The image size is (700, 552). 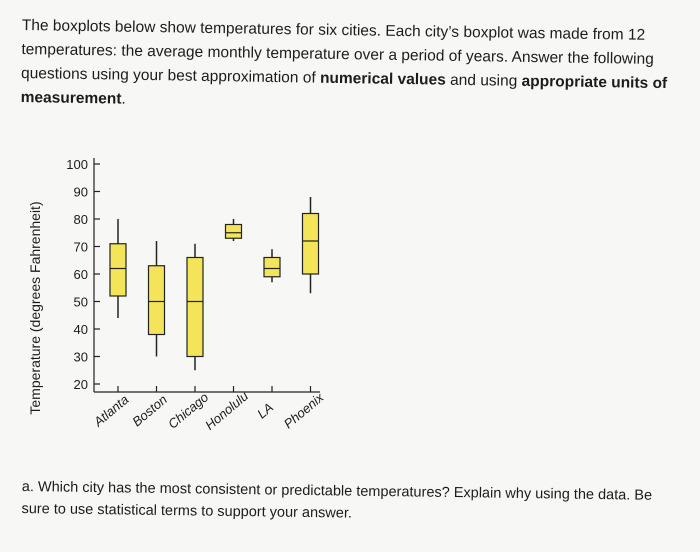 What do you see at coordinates (226, 410) in the screenshot?
I see `x-label-honolulu: Honolulu` at bounding box center [226, 410].